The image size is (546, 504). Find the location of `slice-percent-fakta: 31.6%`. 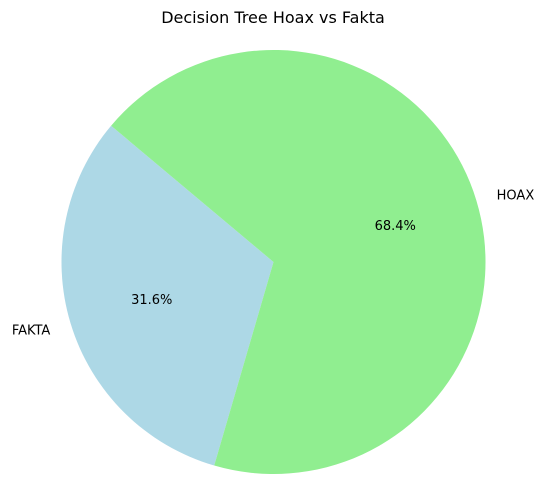

slice-percent-fakta: 31.6% is located at coordinates (151, 300).